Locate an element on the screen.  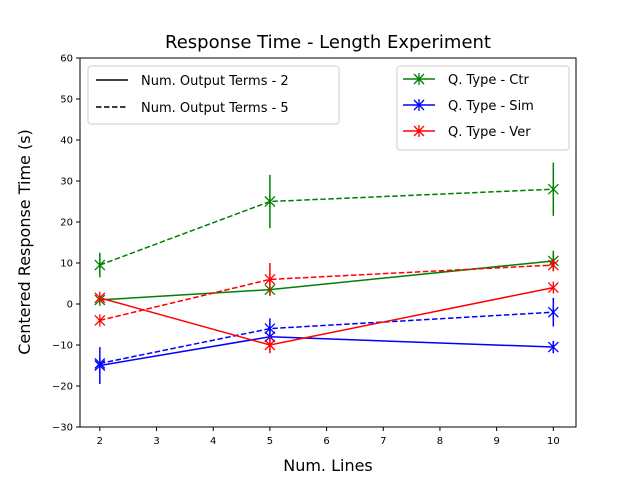
x-tick-label: 7 is located at coordinates (383, 441).